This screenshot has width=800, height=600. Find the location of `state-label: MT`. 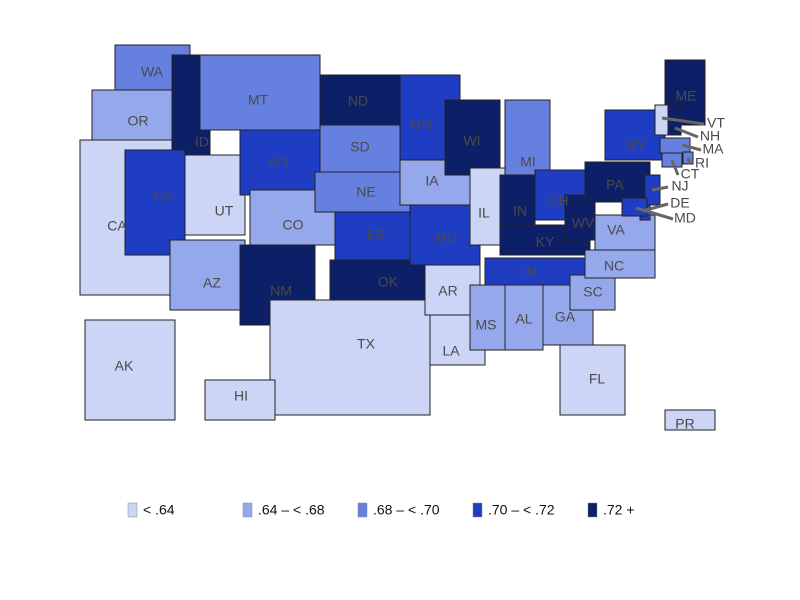

state-label: MT is located at coordinates (258, 100).